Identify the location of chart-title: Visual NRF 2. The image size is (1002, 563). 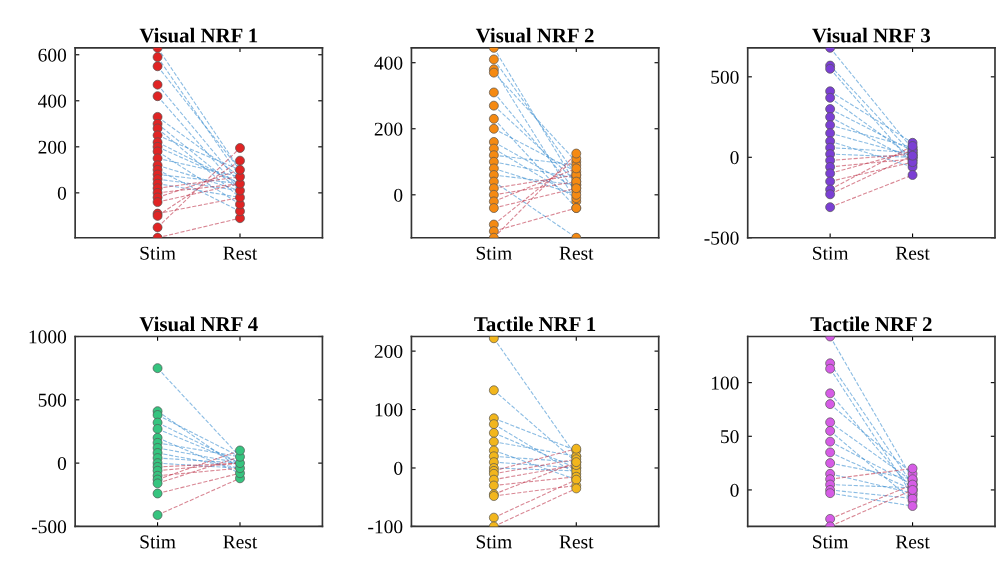
(534, 35).